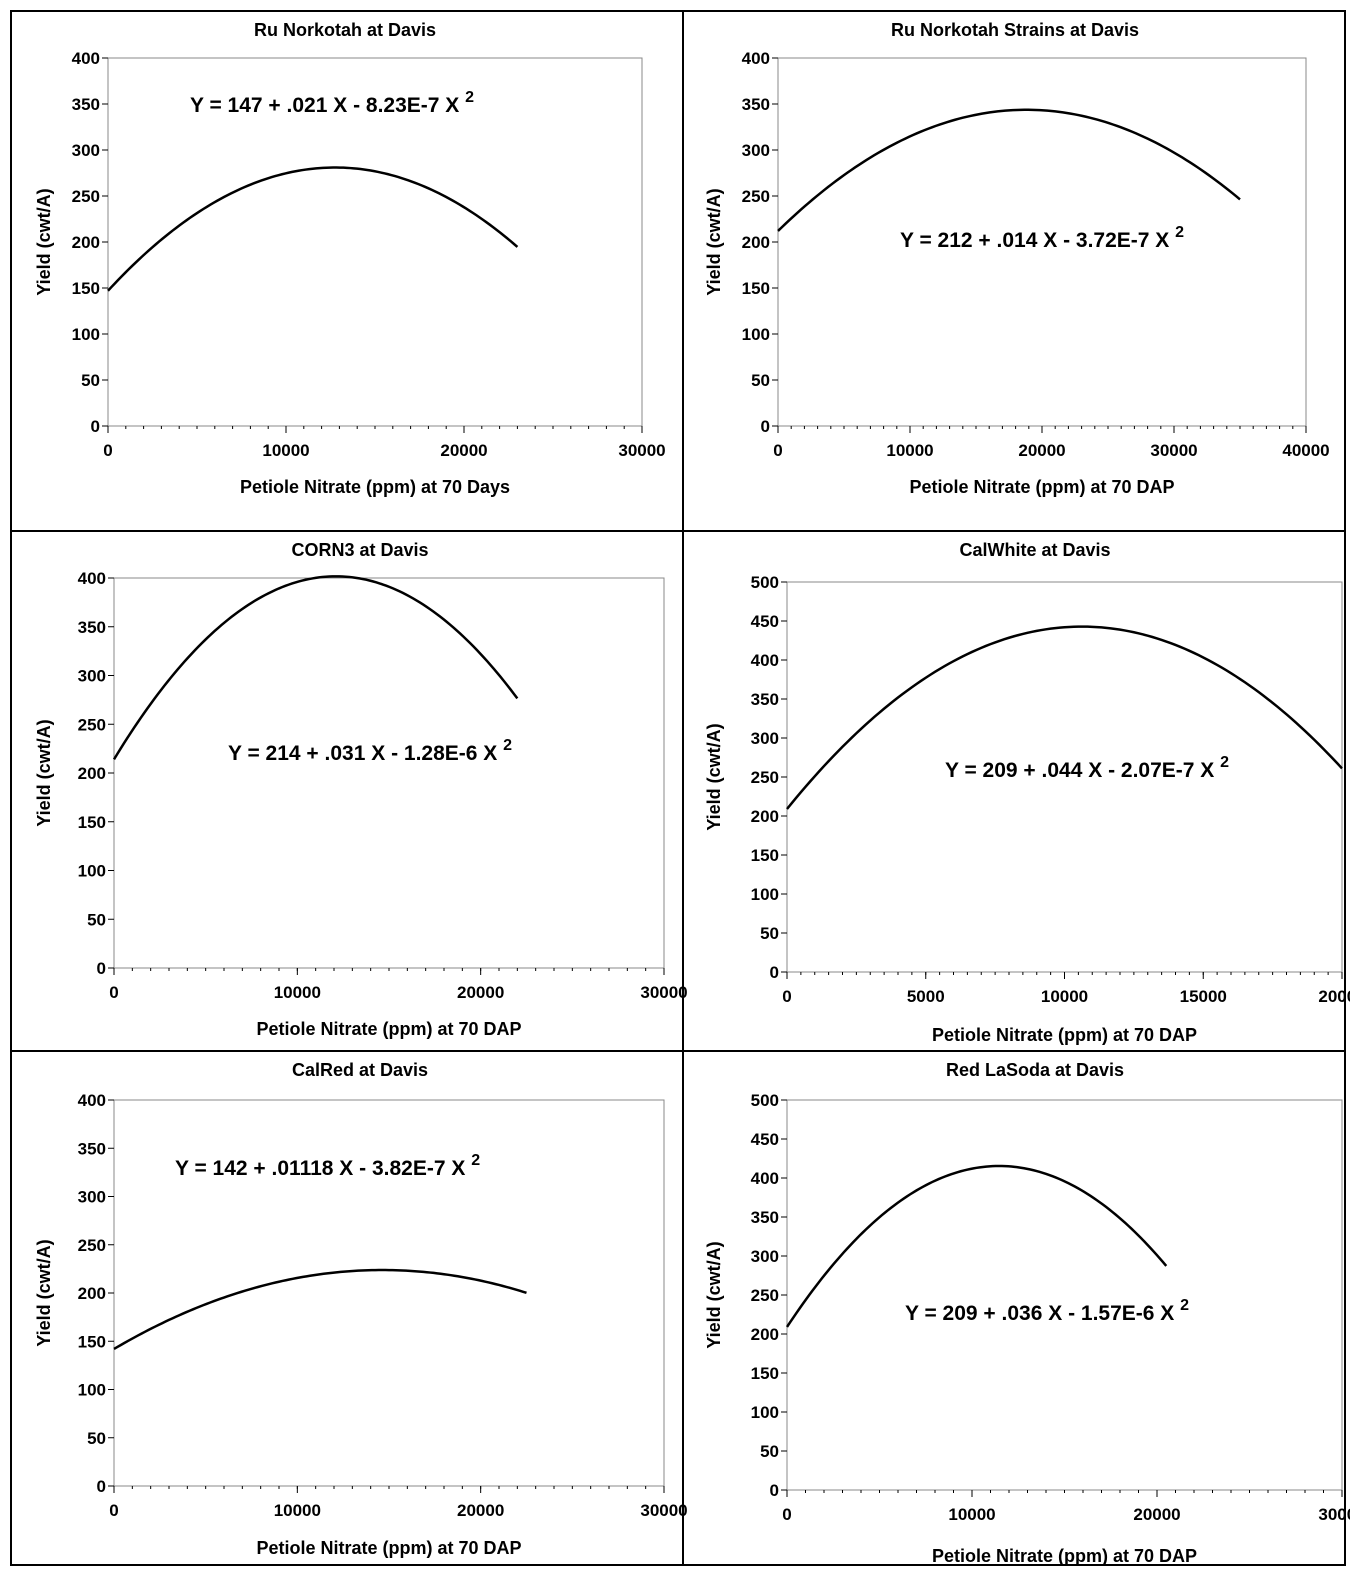 The image size is (1350, 1570). What do you see at coordinates (375, 487) in the screenshot?
I see `x-axis-label: Petiole Nitrate (ppm) at 70 Days` at bounding box center [375, 487].